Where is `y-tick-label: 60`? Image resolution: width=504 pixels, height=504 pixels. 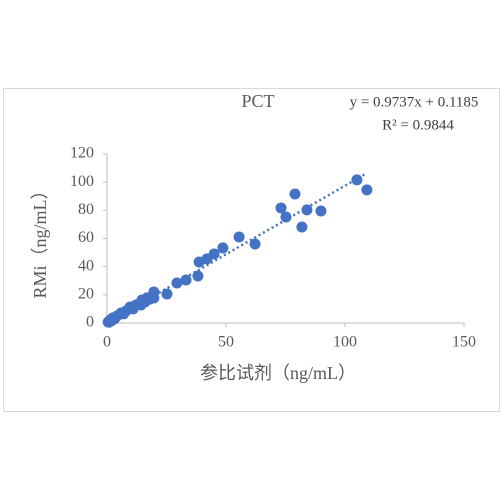
y-tick-label: 60 is located at coordinates (86, 237).